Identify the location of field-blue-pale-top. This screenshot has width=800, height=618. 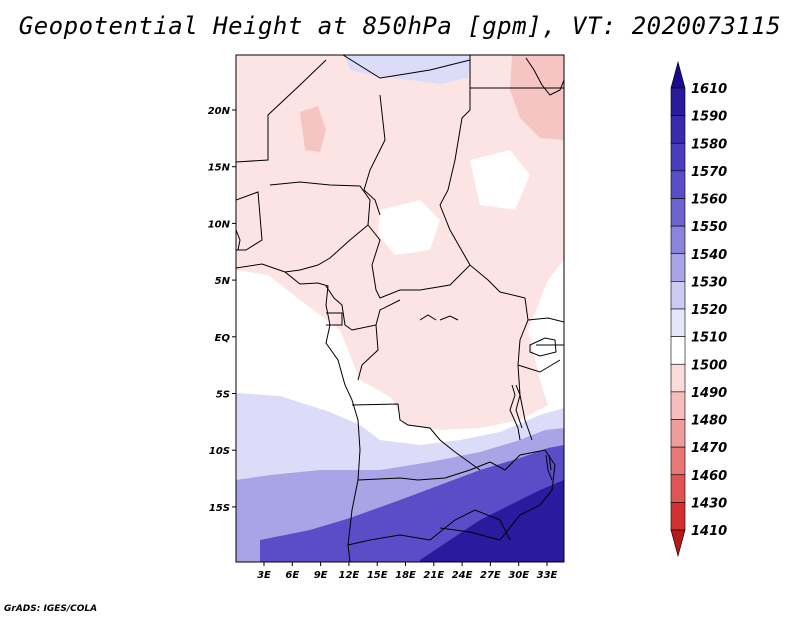
(407, 69).